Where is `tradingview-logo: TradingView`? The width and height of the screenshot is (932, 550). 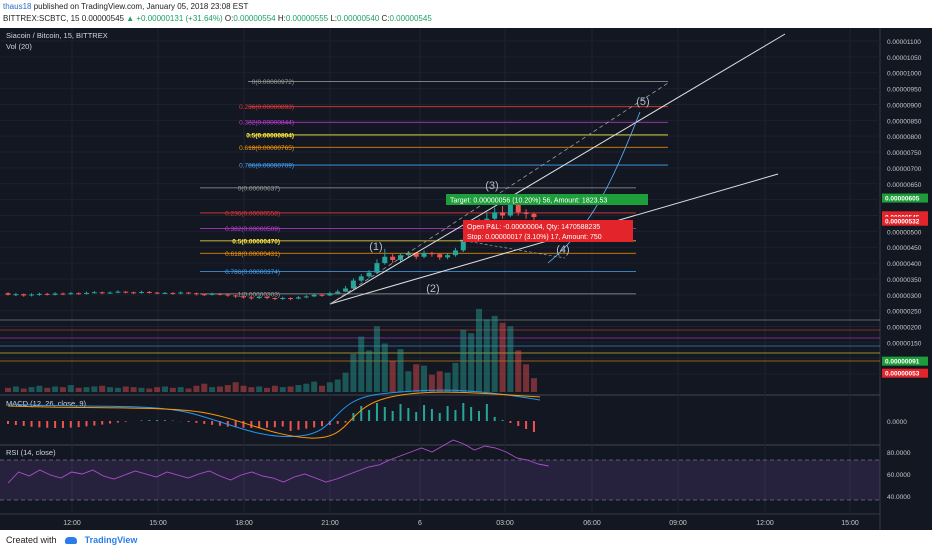
tradingview-logo: TradingView is located at coordinates (111, 540).